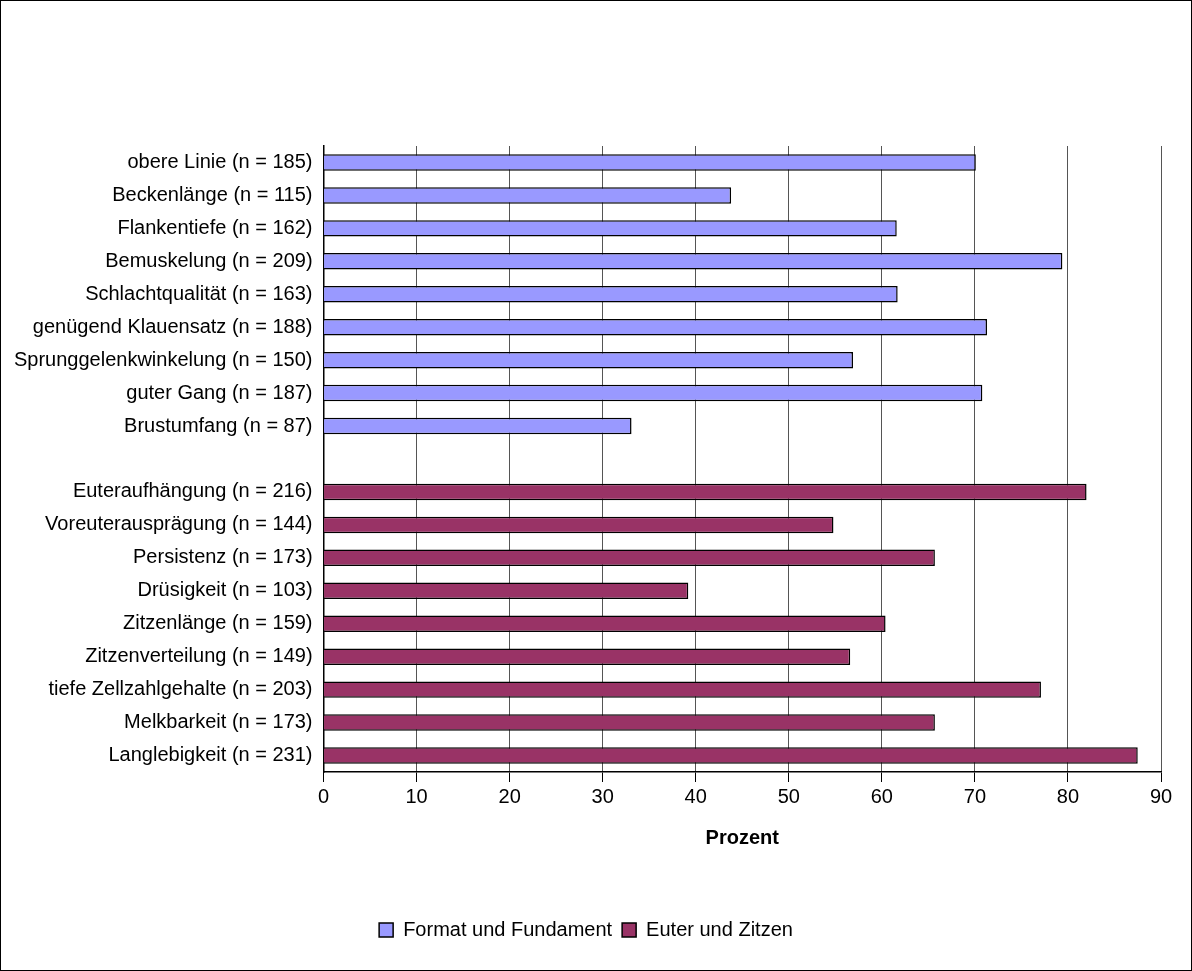 Image resolution: width=1192 pixels, height=971 pixels. What do you see at coordinates (215, 226) in the screenshot?
I see `y-tick-label: Flankentiefe (n = 162)` at bounding box center [215, 226].